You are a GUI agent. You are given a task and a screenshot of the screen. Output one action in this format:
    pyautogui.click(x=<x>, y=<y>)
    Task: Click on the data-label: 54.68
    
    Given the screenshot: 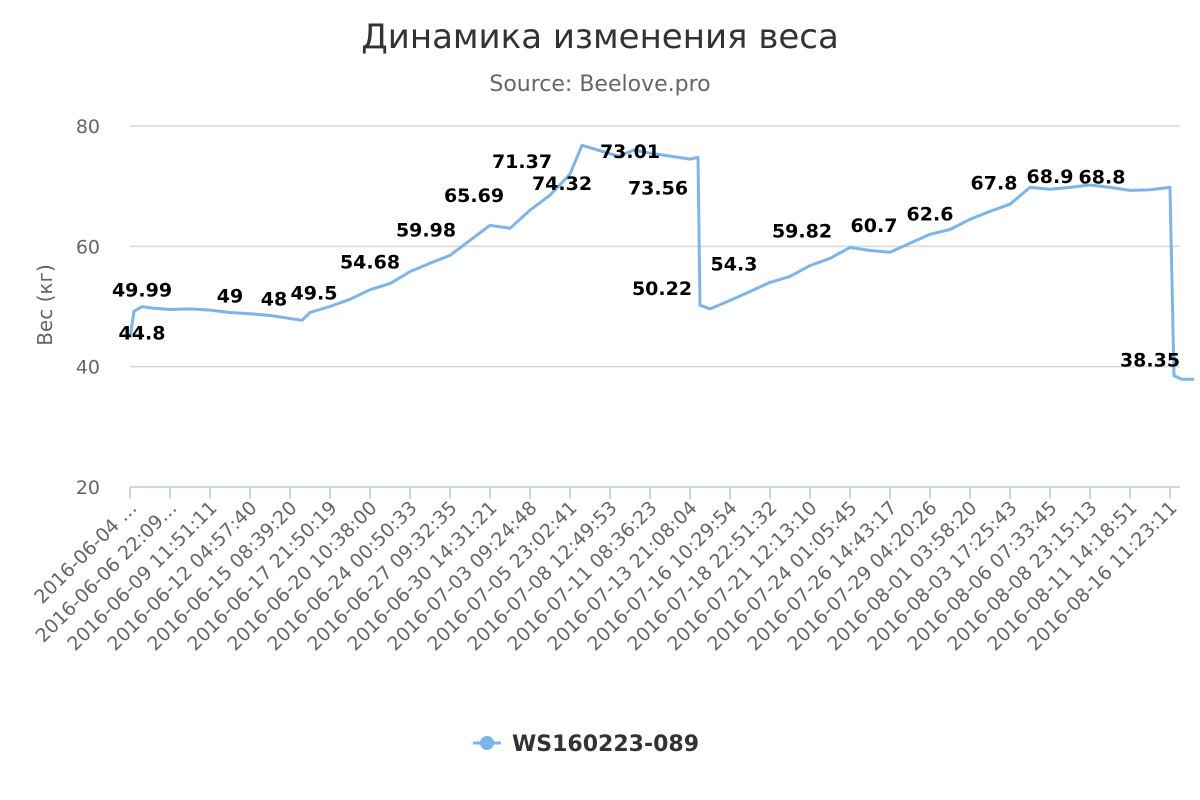 What is the action you would take?
    pyautogui.click(x=370, y=262)
    